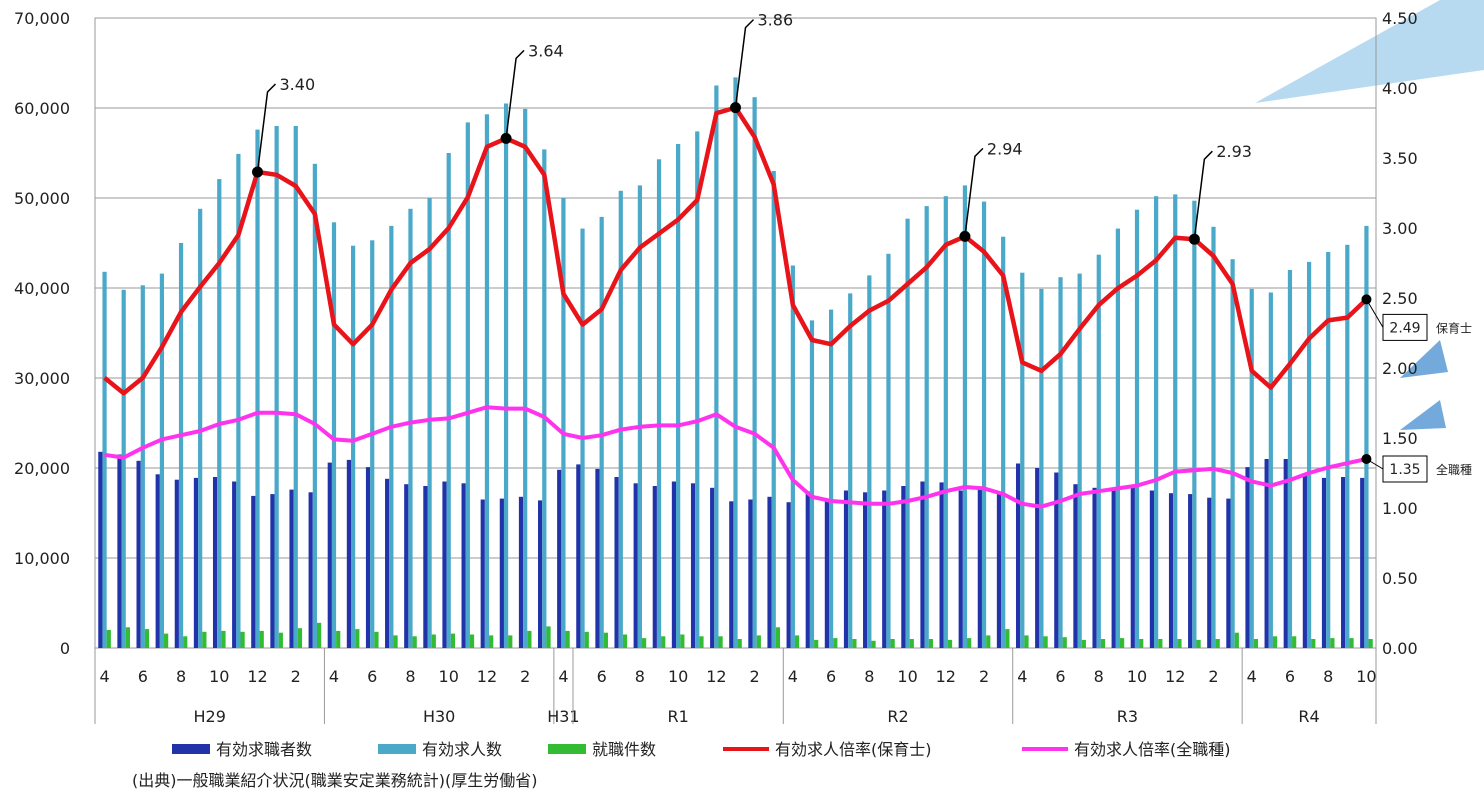  Describe the element at coordinates (1424, 359) in the screenshot. I see `callout-arrow` at that location.